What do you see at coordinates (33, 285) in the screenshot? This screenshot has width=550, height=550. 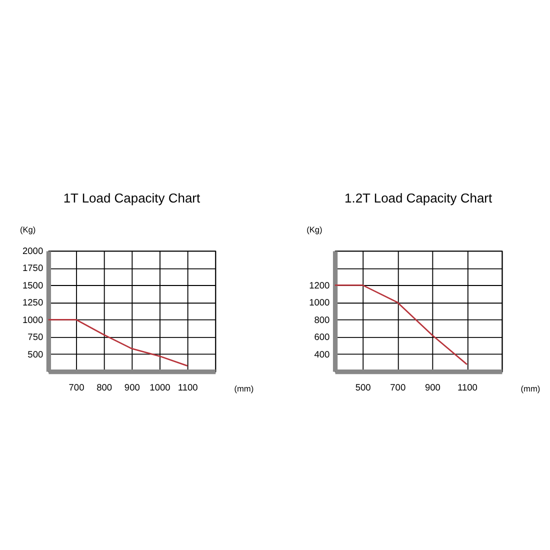 I see `y-tick-label: 1500` at bounding box center [33, 285].